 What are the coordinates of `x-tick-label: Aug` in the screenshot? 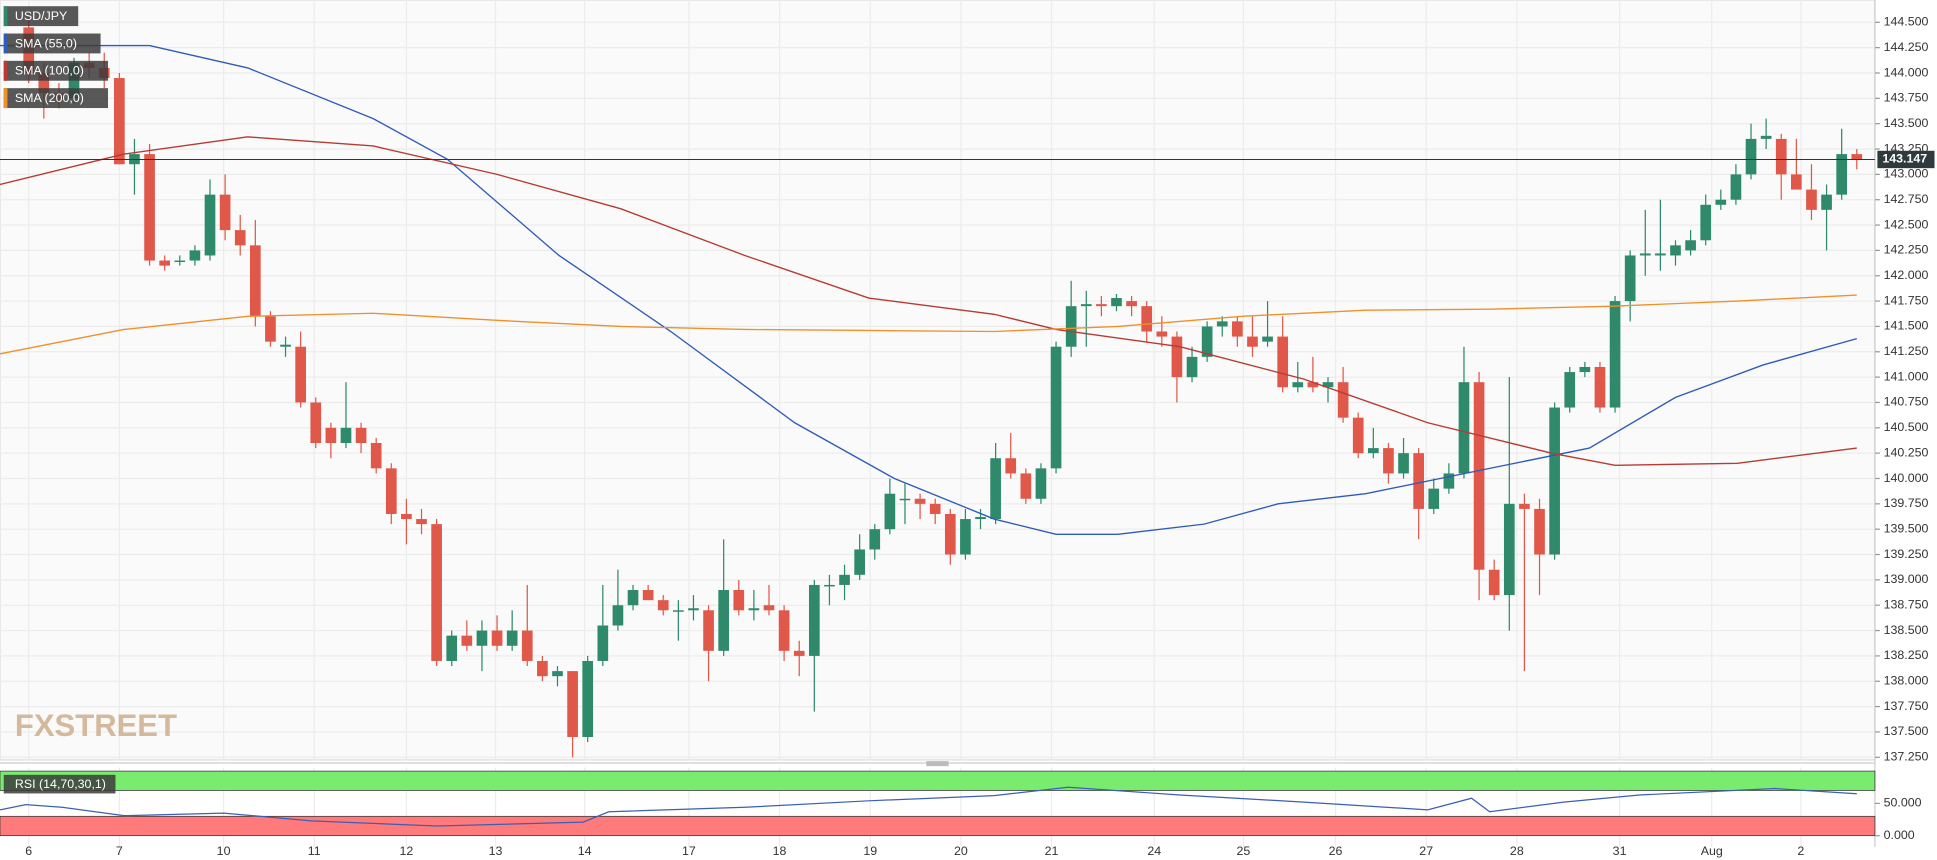 It's located at (1712, 851).